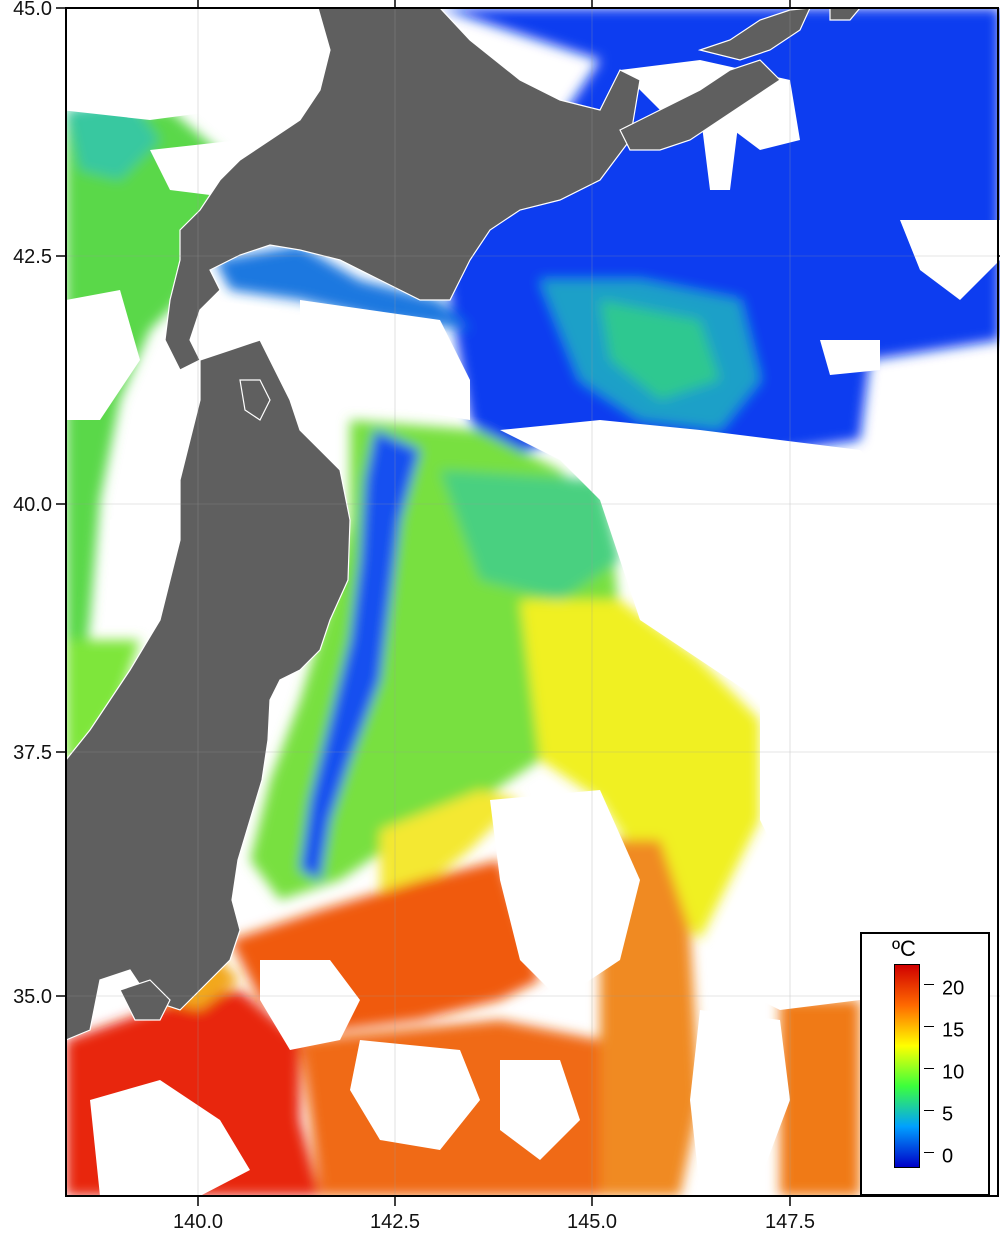  What do you see at coordinates (953, 988) in the screenshot?
I see `legend-tick-label: 20` at bounding box center [953, 988].